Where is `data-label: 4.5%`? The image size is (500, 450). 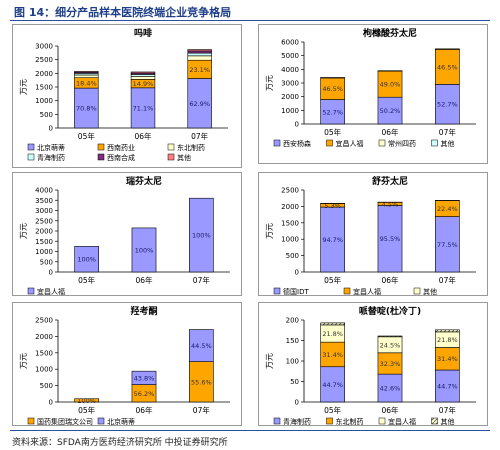 data-label: 4.5% is located at coordinates (390, 204).